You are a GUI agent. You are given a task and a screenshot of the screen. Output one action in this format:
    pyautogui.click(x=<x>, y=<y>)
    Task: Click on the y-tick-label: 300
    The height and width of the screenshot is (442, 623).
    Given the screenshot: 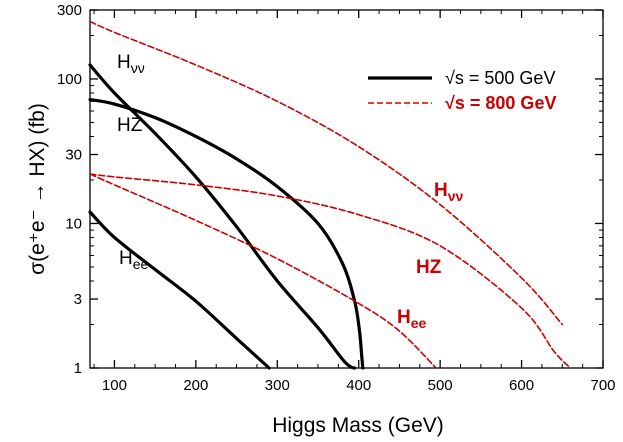 What is the action you would take?
    pyautogui.click(x=69, y=10)
    